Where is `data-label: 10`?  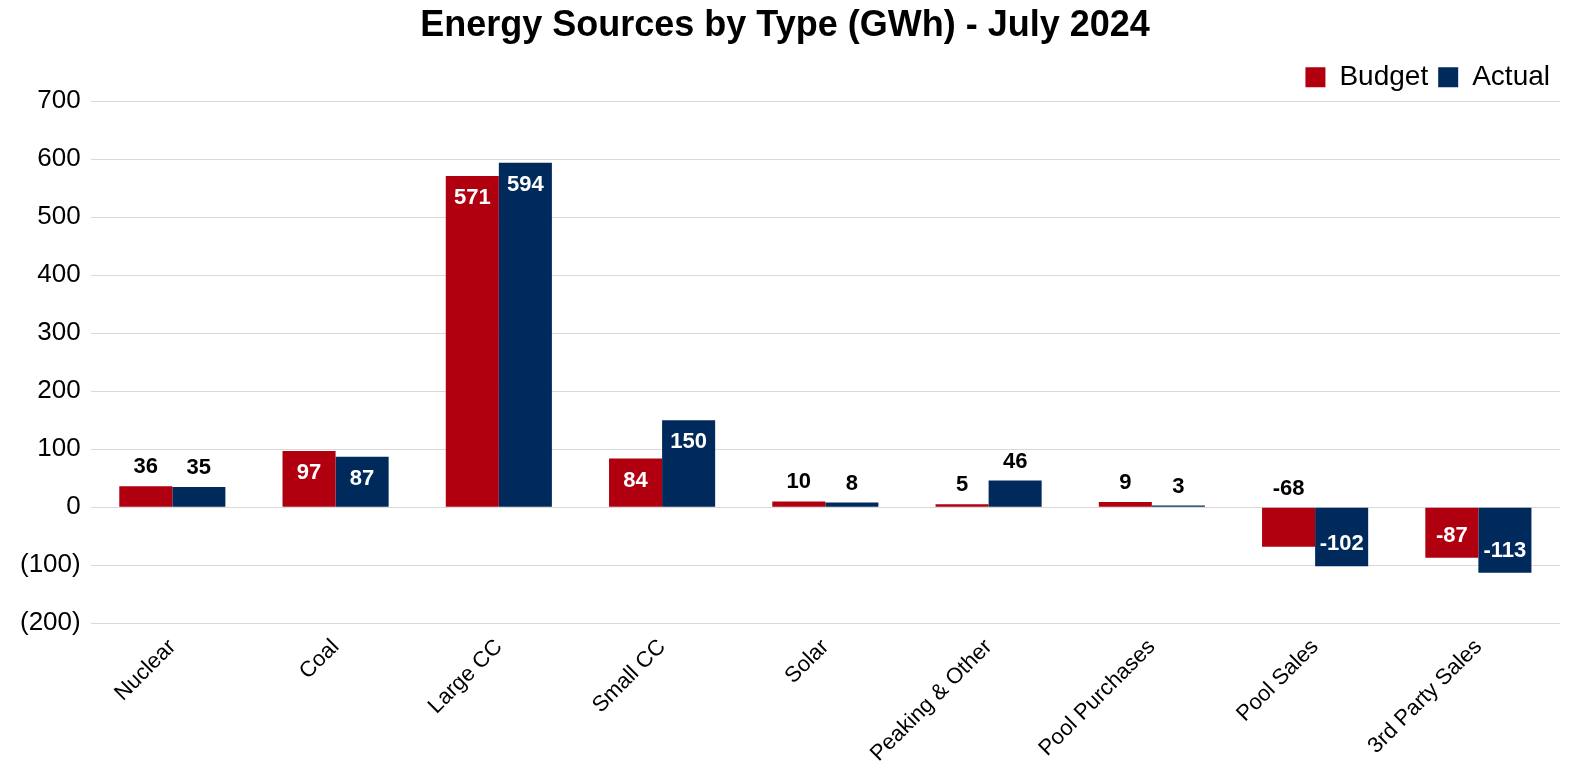
data-label: 10 is located at coordinates (799, 481).